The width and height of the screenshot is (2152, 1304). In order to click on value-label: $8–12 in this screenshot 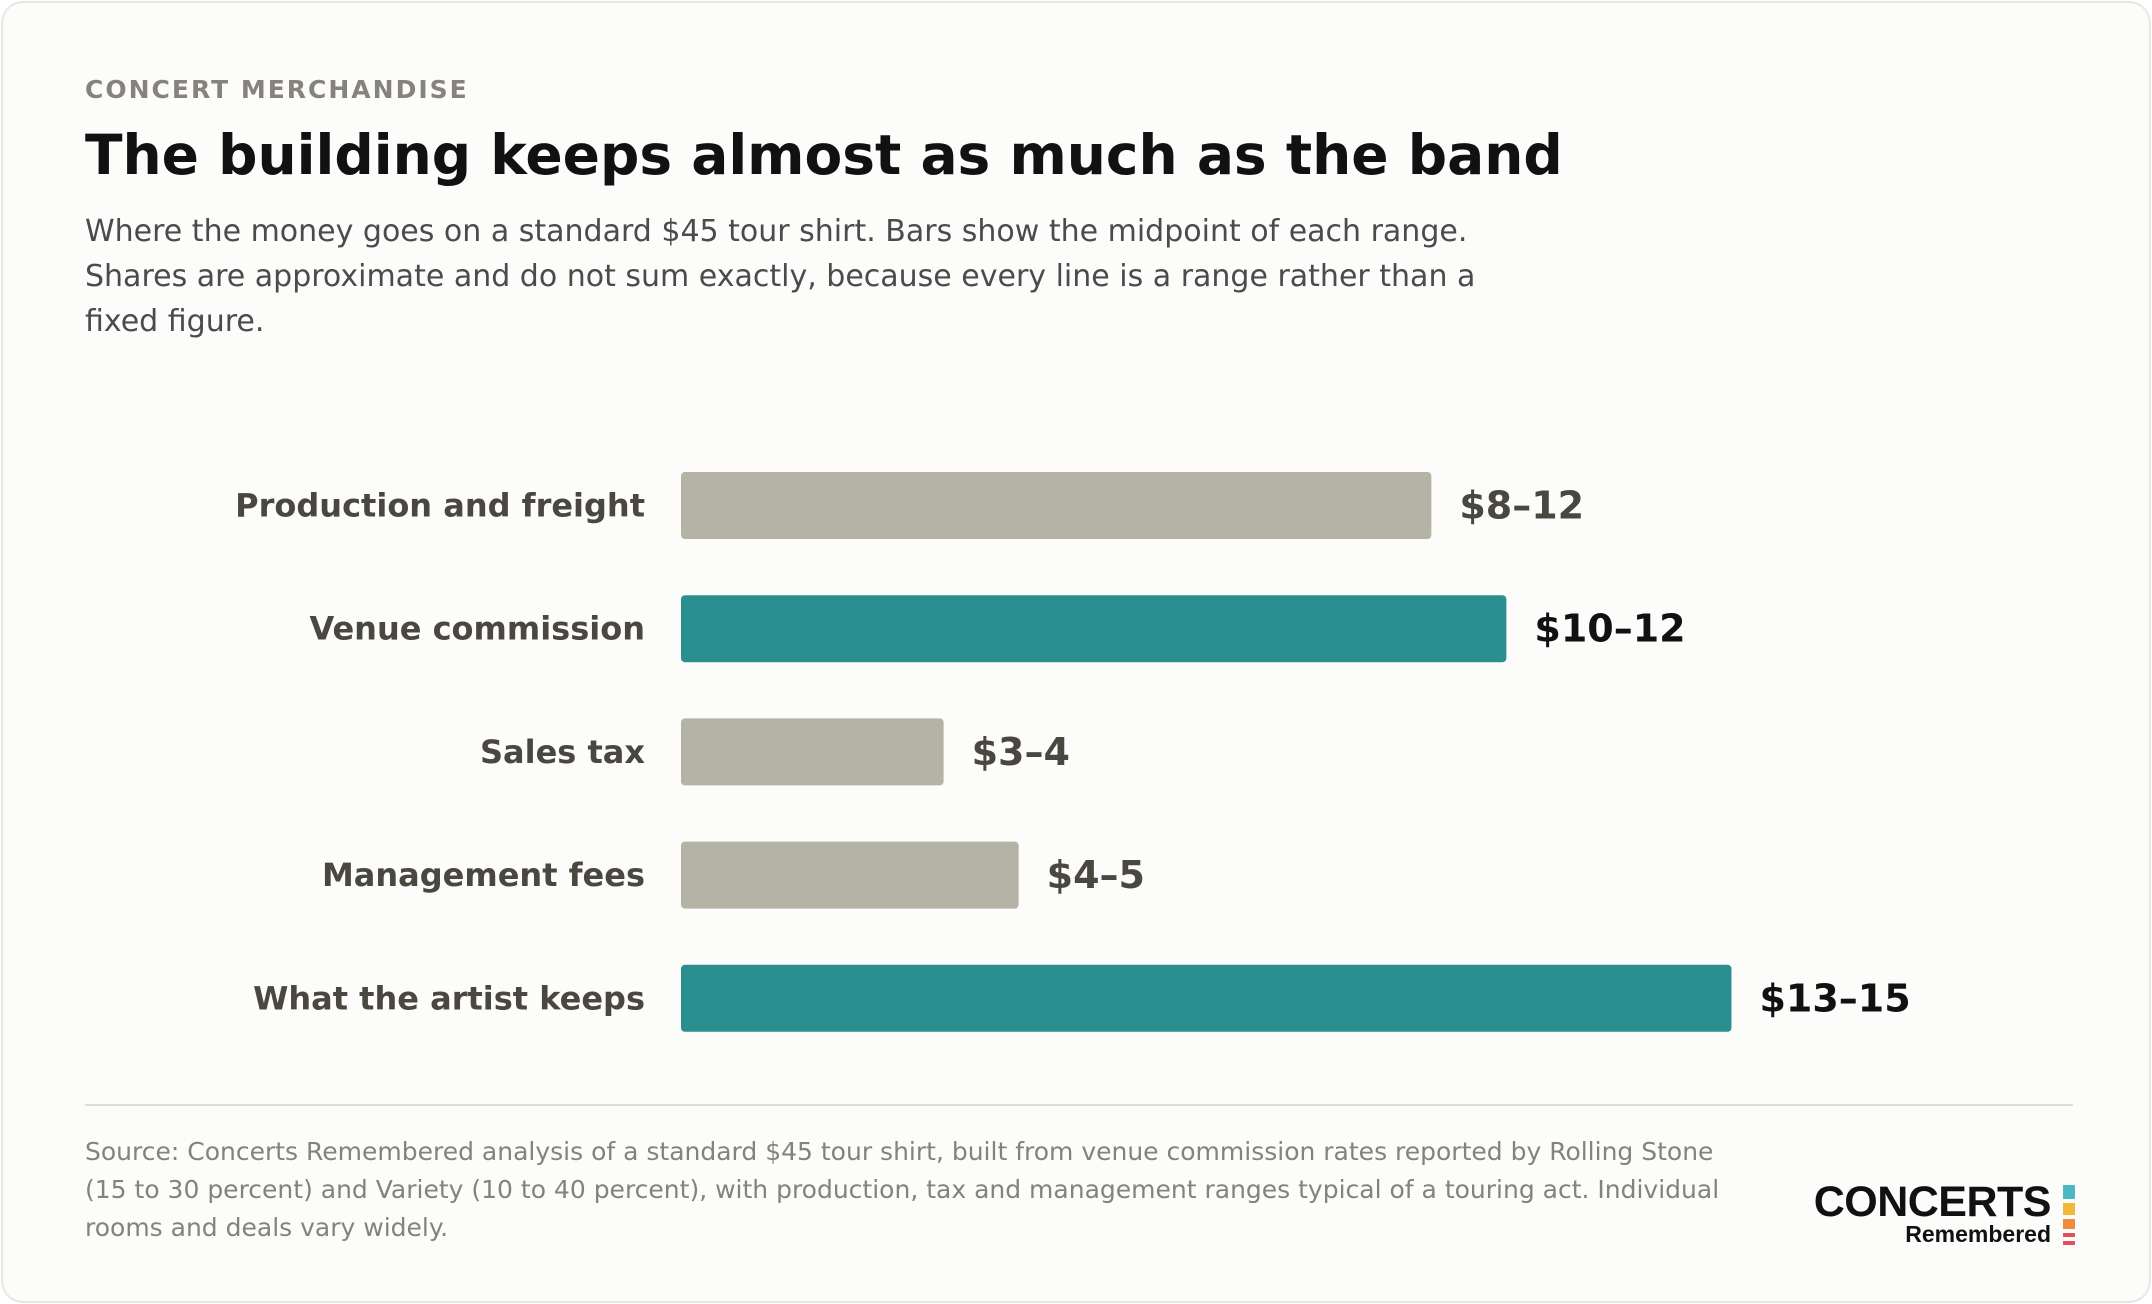, I will do `click(1521, 506)`.